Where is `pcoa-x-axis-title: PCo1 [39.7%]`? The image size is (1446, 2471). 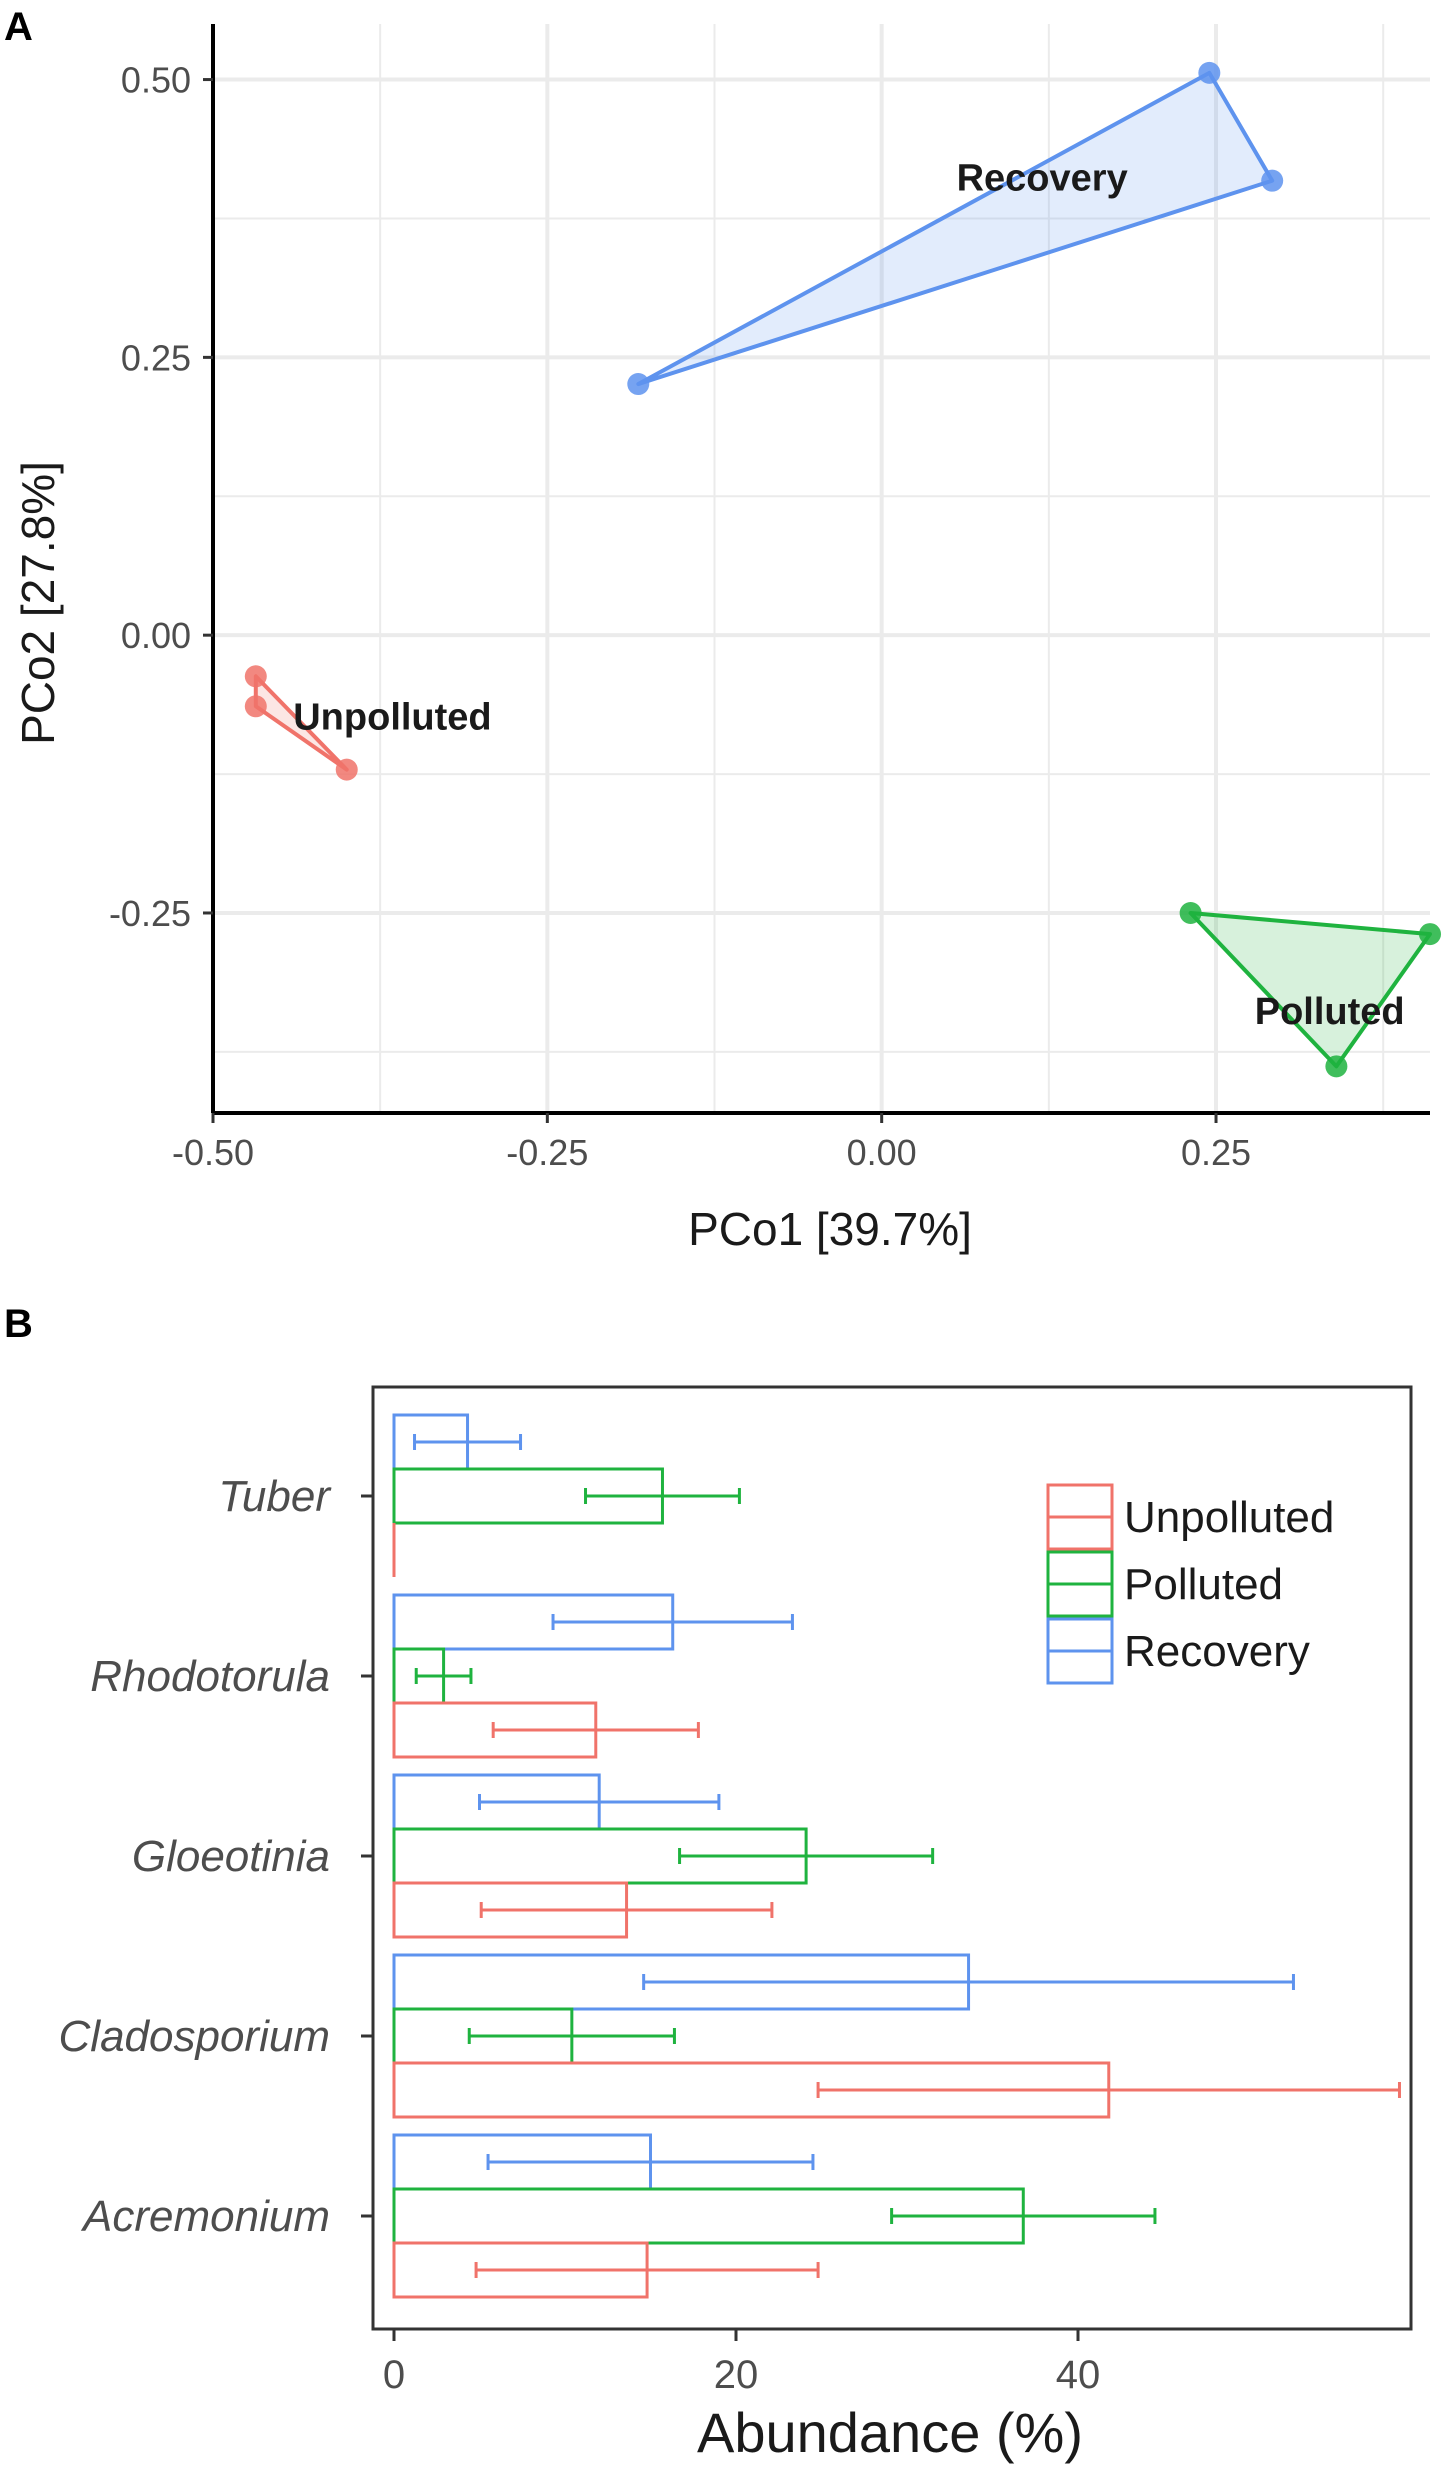 pcoa-x-axis-title: PCo1 [39.7%] is located at coordinates (830, 1229).